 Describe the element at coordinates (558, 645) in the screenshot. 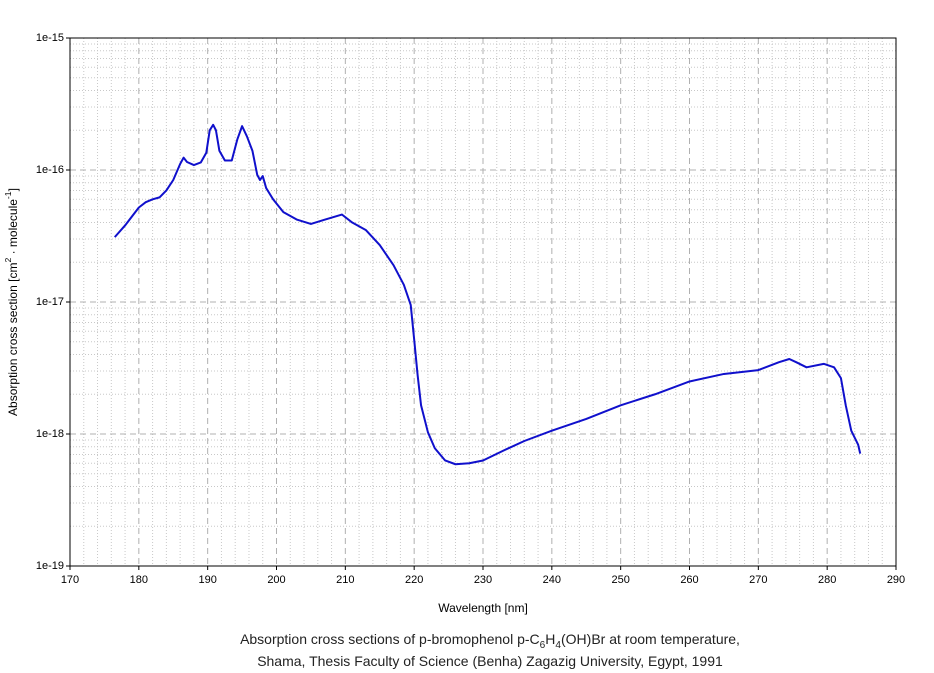

I see `text-segment: 4` at that location.